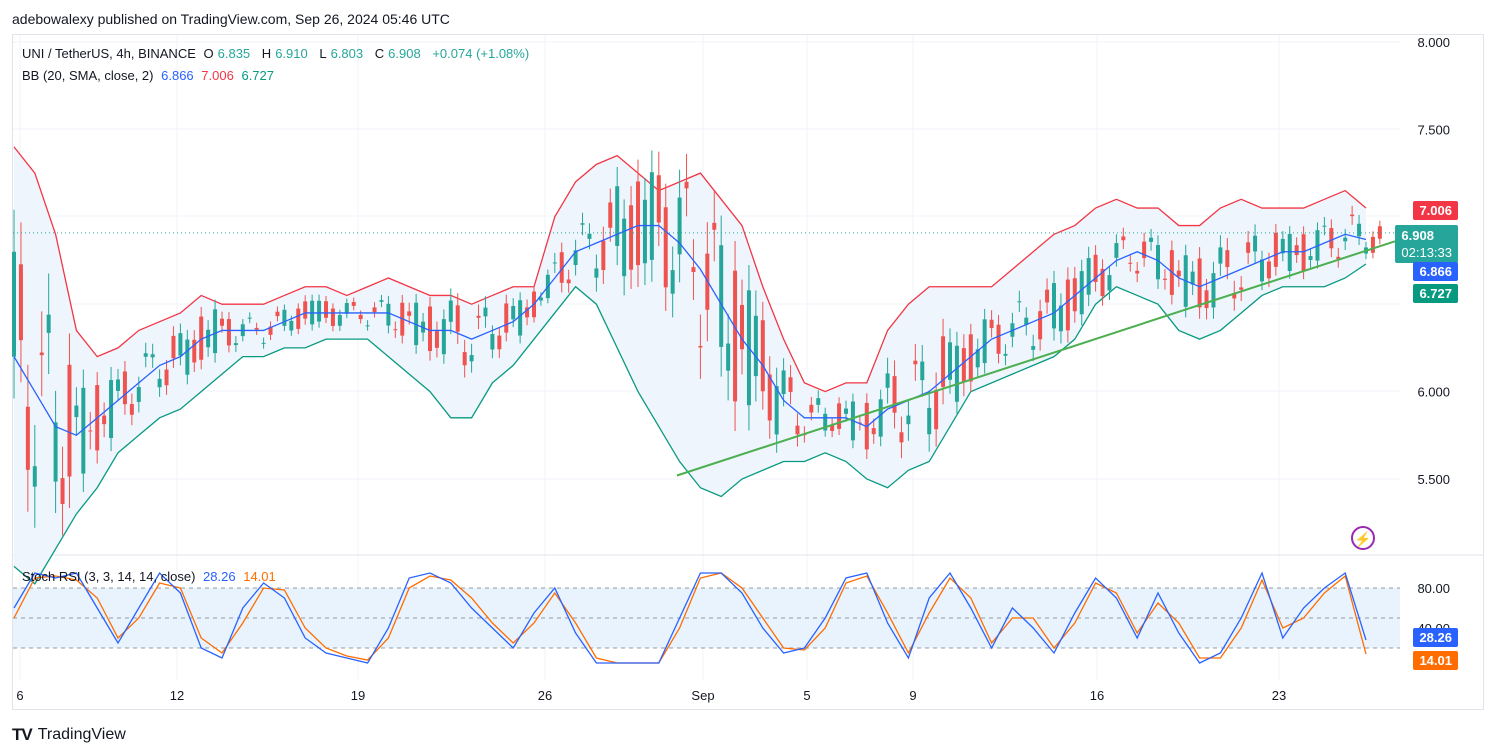  I want to click on high-value: 6.910, so click(291, 53).